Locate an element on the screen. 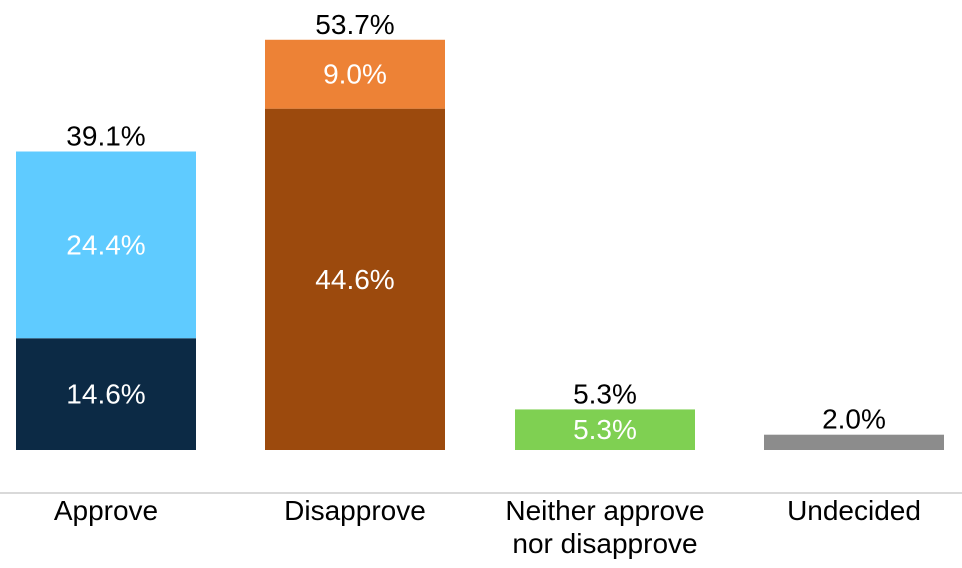  segment-label-neither-approve-nor-disapprove-1: 5.3% is located at coordinates (605, 429).